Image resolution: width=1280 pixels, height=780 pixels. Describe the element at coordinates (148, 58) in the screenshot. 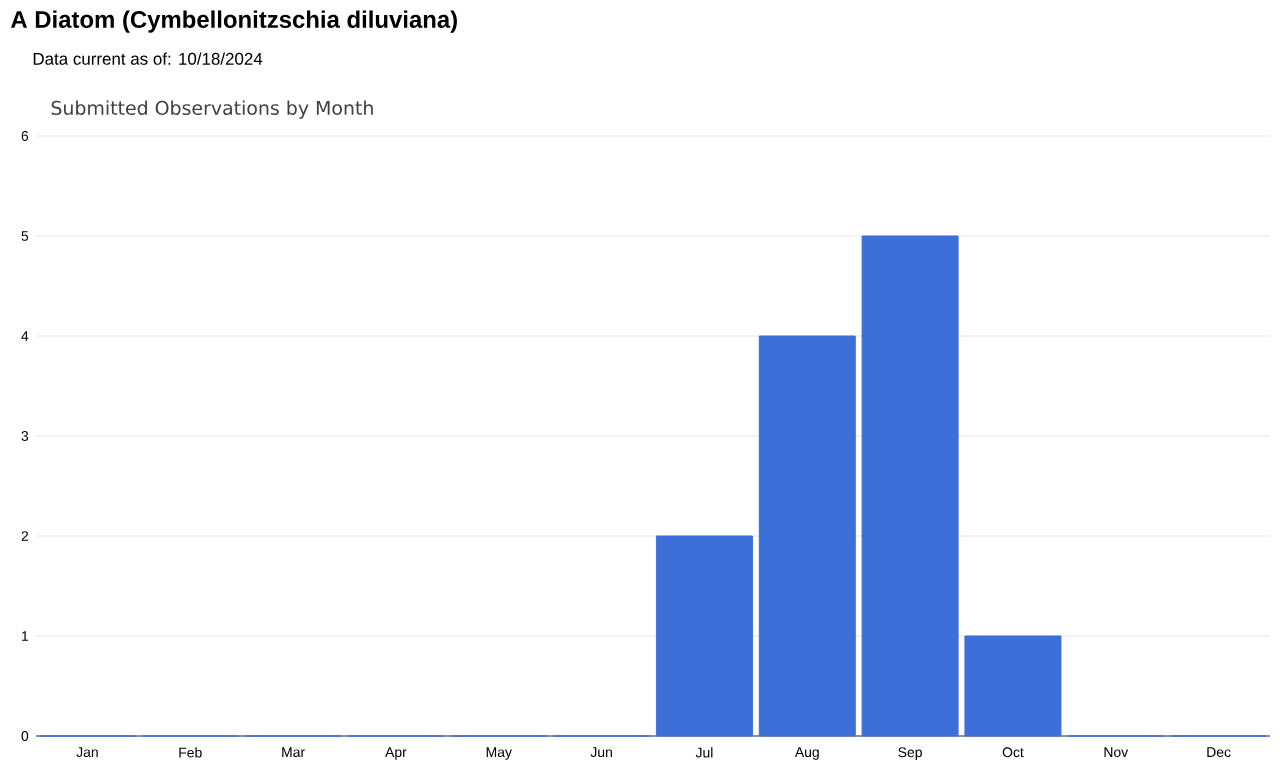

I see `chart-subtitle: Data current as of: 10/18/2024` at that location.